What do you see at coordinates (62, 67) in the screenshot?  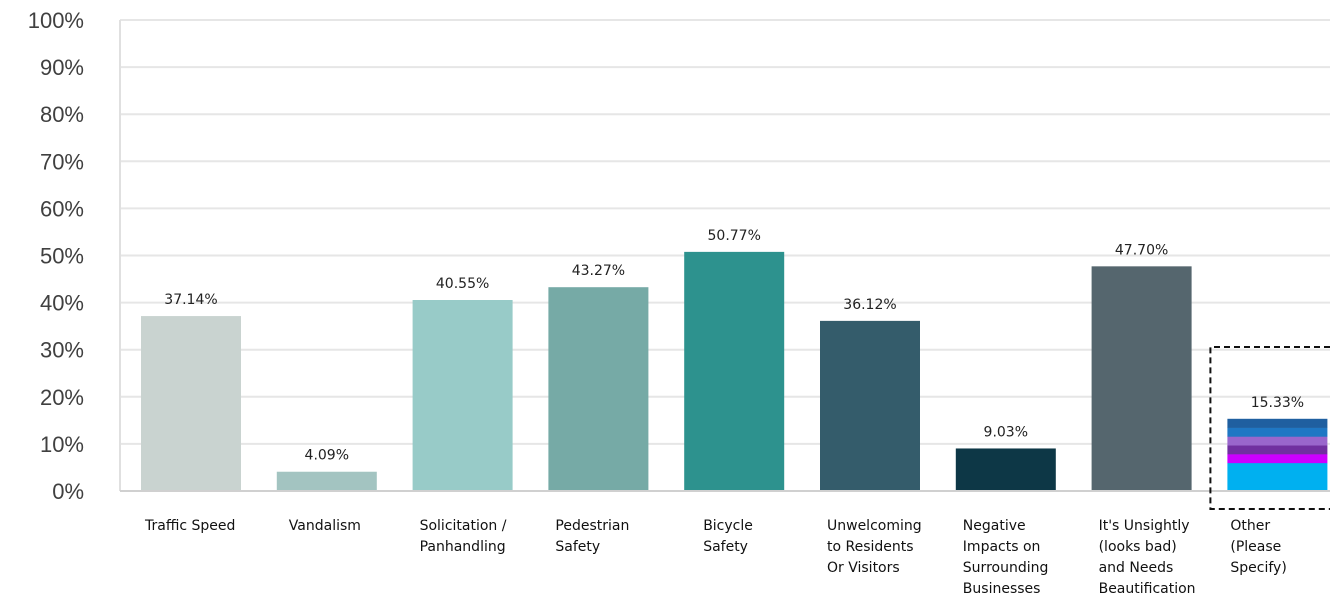 I see `y-tick-label: 90%` at bounding box center [62, 67].